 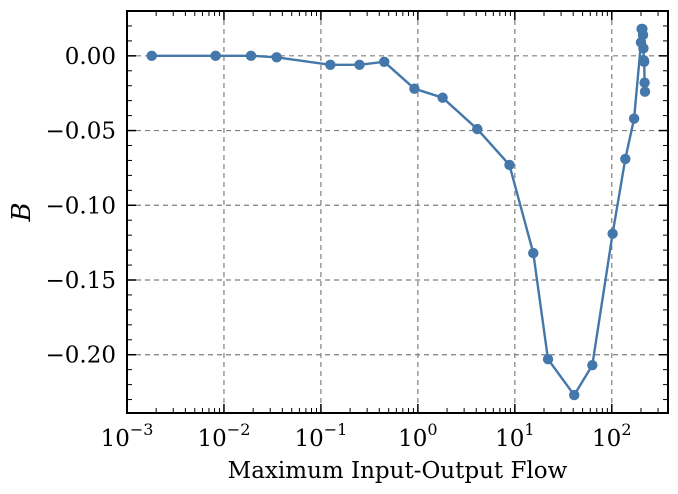 What do you see at coordinates (320, 436) in the screenshot?
I see `x-tick-label: 10⁻¹` at bounding box center [320, 436].